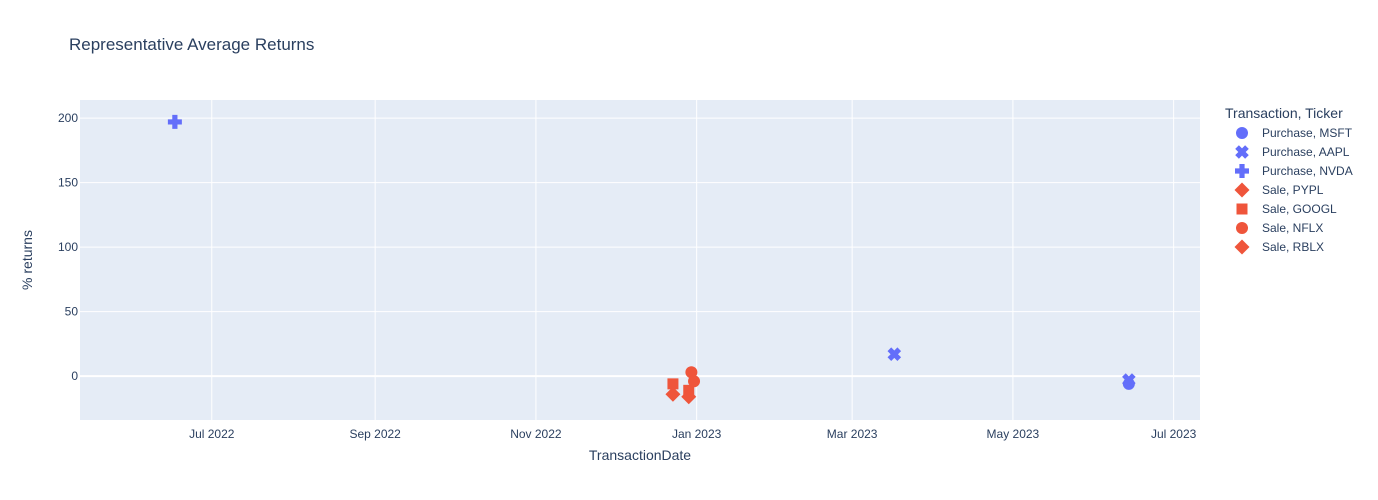 The width and height of the screenshot is (1378, 500). What do you see at coordinates (1174, 434) in the screenshot?
I see `x-tick-label: Jul 2023` at bounding box center [1174, 434].